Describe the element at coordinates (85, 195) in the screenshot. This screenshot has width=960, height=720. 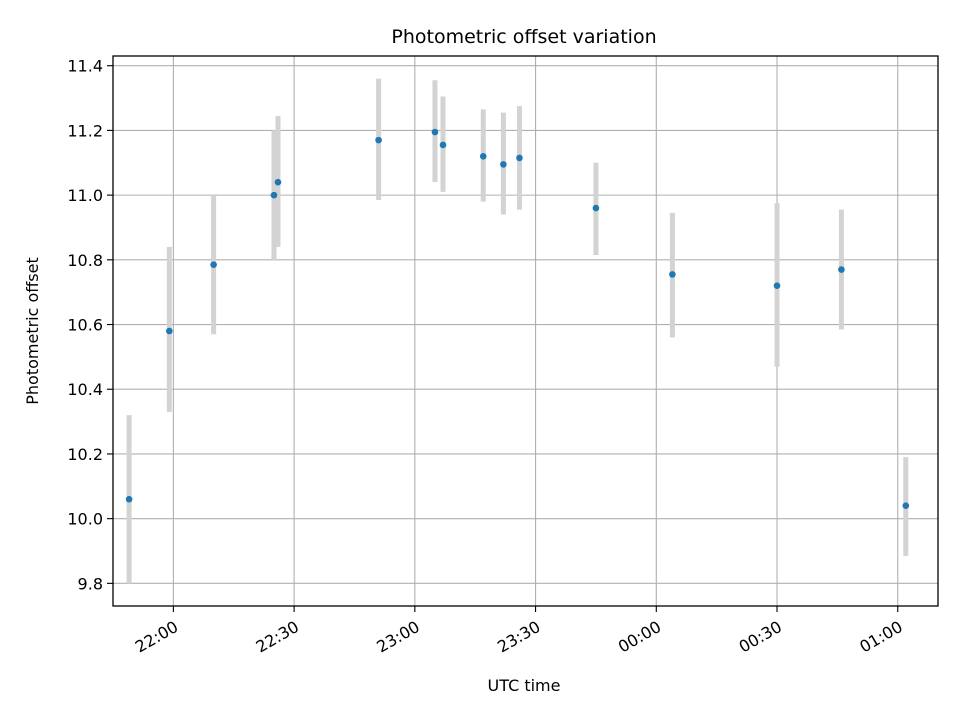
I see `y-tick-label: 11.0` at that location.